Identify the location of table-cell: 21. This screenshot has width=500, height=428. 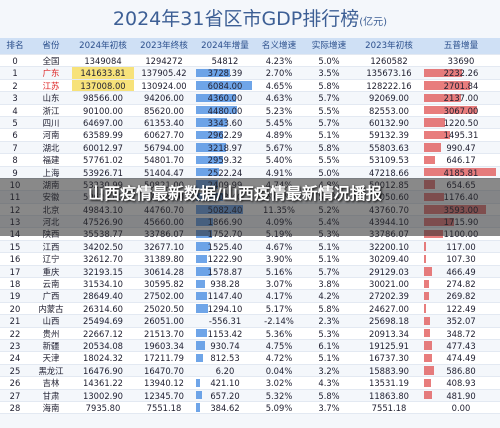
(15, 320).